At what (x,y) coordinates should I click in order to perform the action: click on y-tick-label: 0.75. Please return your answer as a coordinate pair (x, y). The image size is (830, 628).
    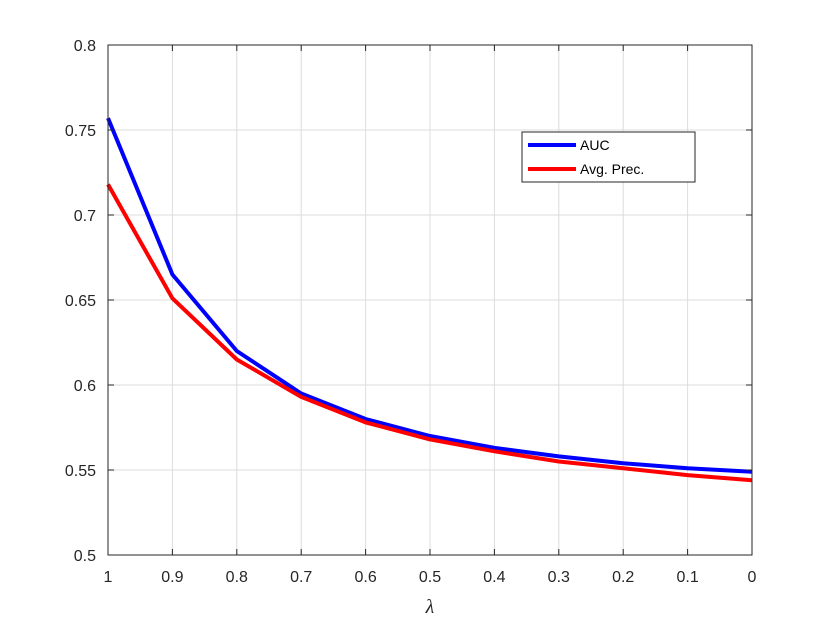
    Looking at the image, I should click on (80, 131).